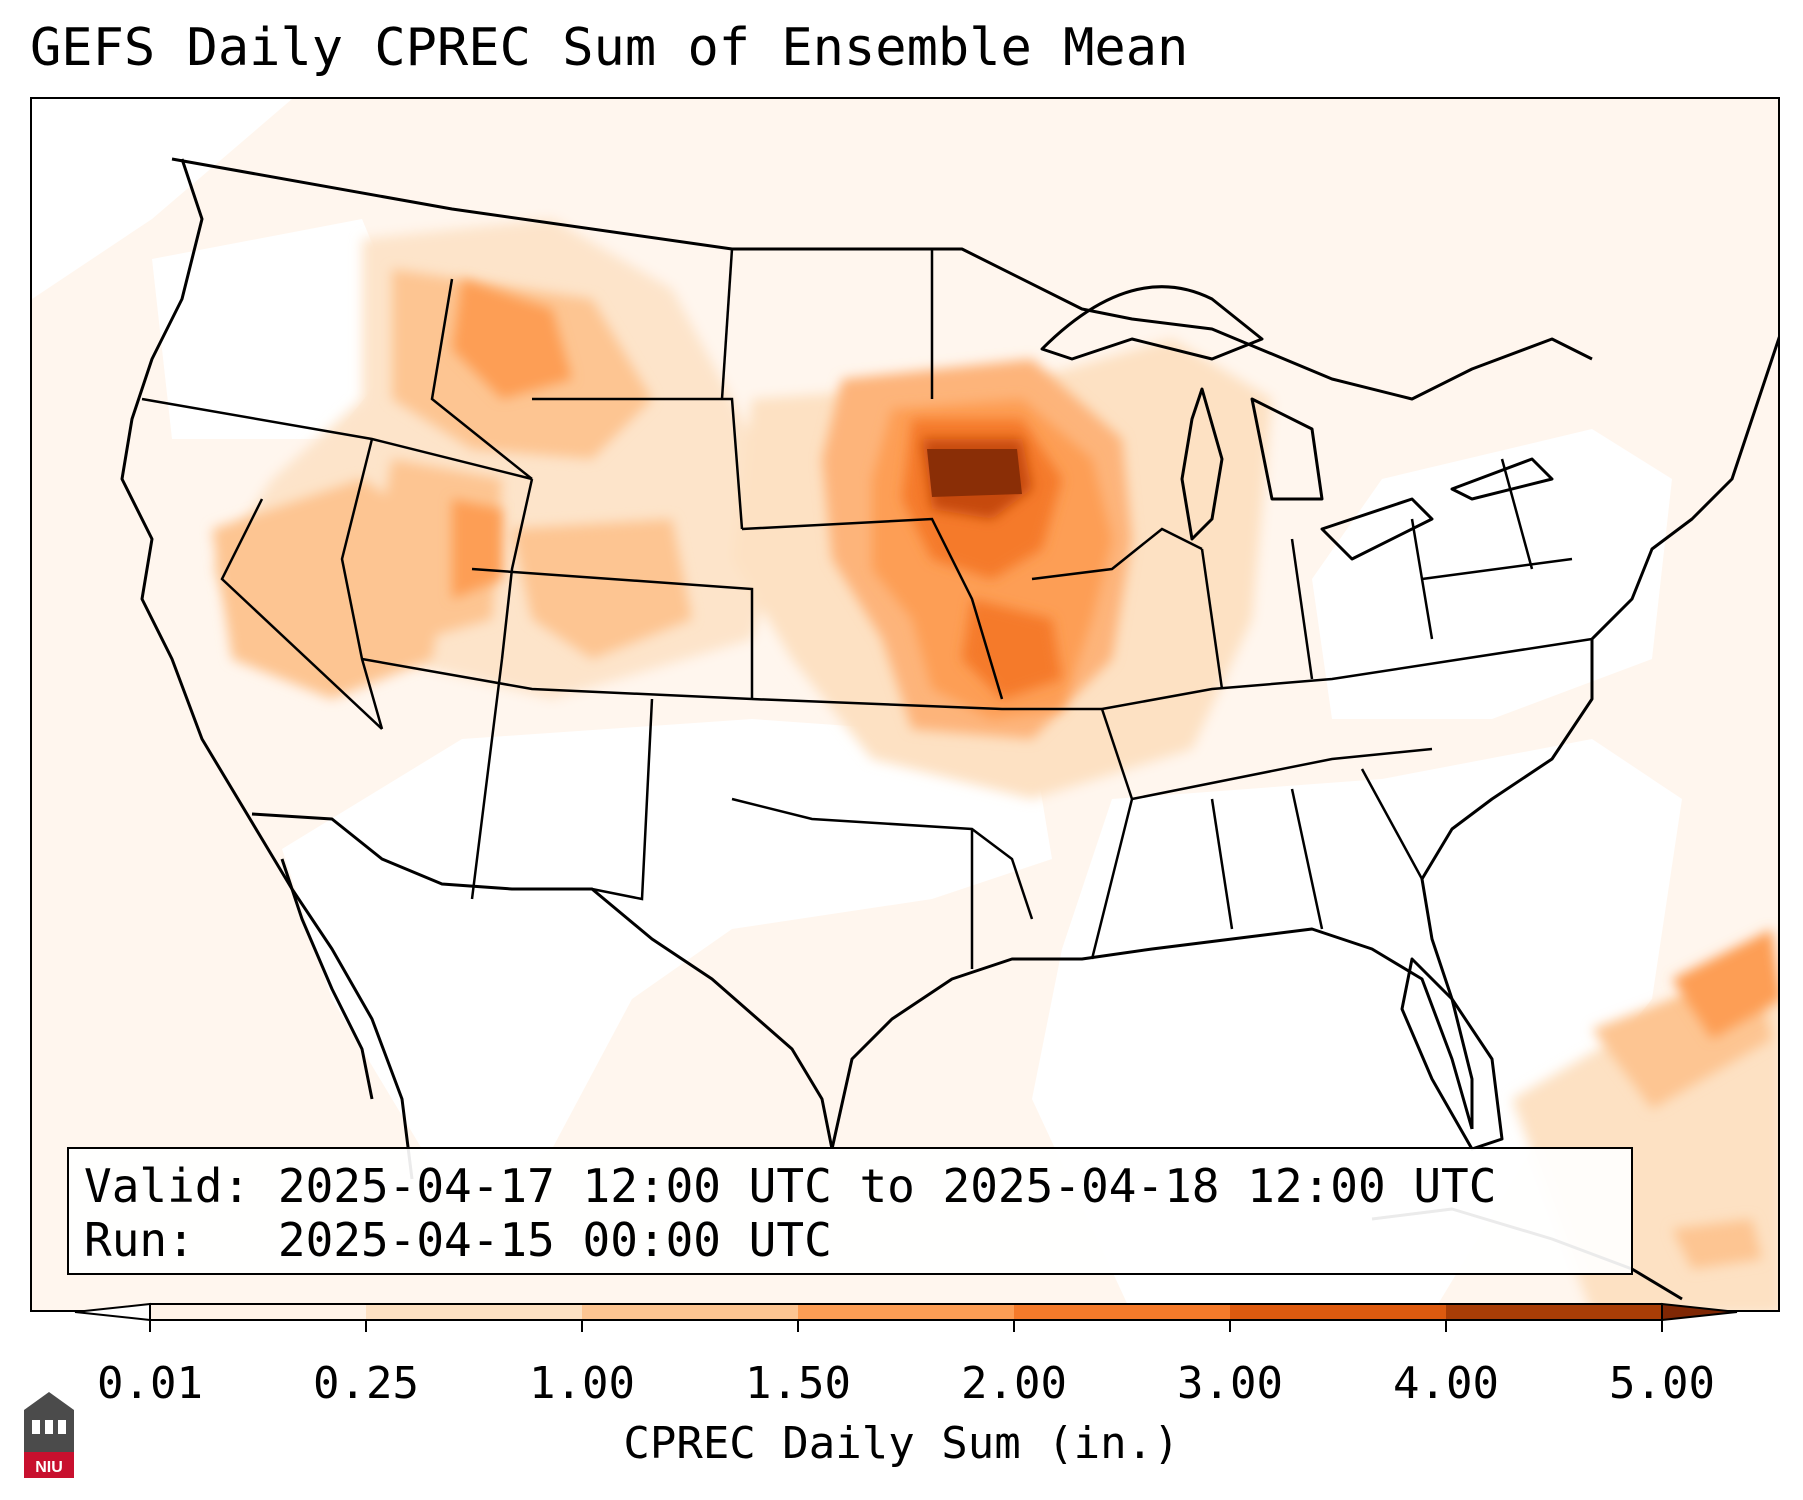 This screenshot has width=1803, height=1500. What do you see at coordinates (49, 1467) in the screenshot?
I see `logo-text: NIU` at bounding box center [49, 1467].